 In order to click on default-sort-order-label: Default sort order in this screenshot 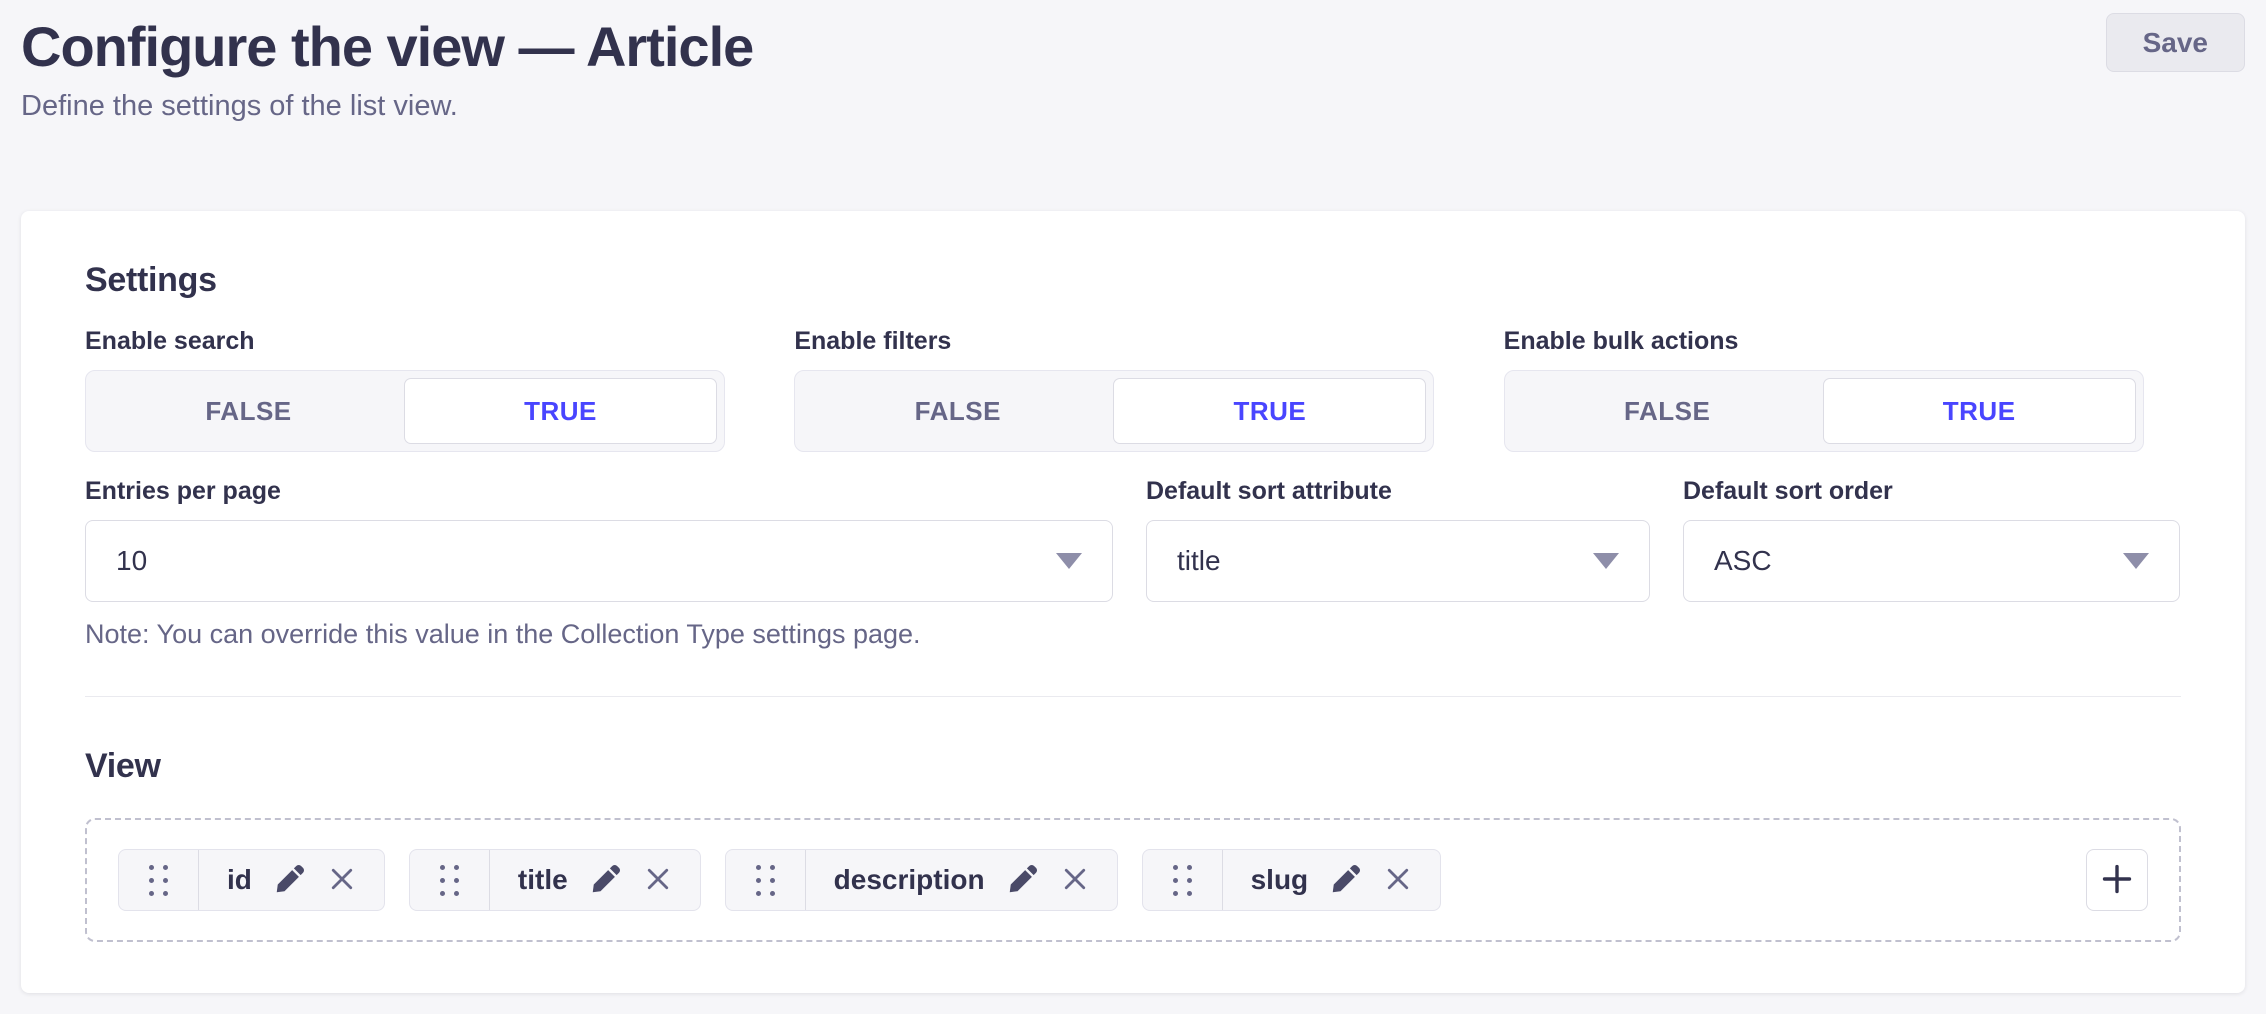, I will do `click(1788, 491)`.